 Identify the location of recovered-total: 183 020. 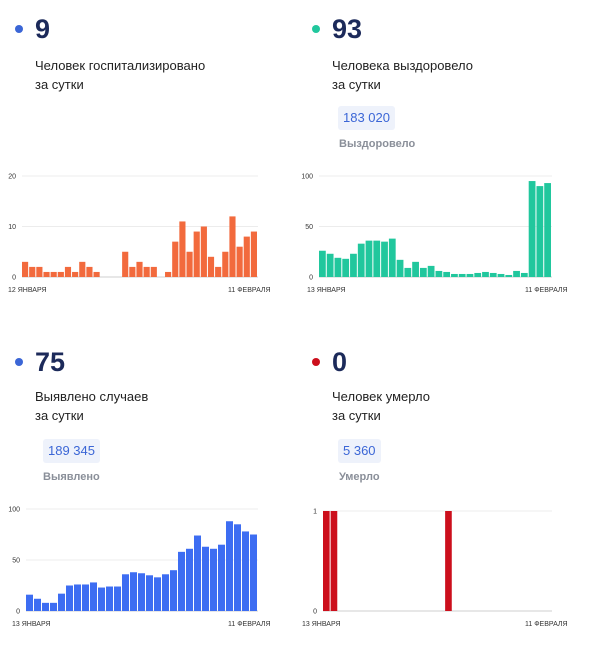
(366, 118).